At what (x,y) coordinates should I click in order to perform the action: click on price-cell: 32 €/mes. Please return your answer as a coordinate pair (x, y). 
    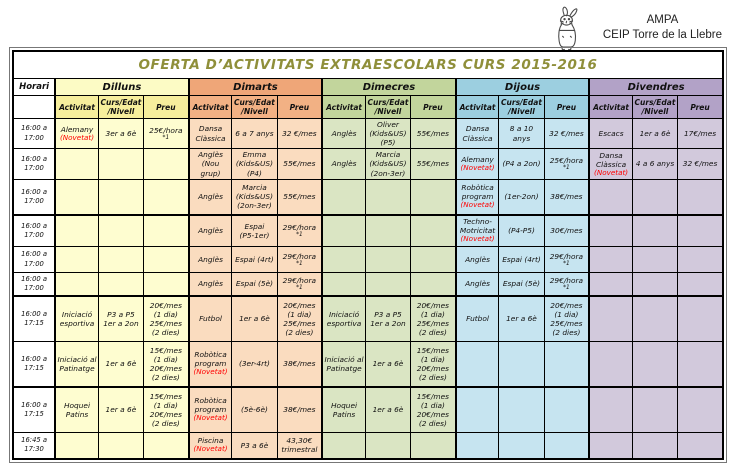
    Looking at the image, I should click on (299, 133).